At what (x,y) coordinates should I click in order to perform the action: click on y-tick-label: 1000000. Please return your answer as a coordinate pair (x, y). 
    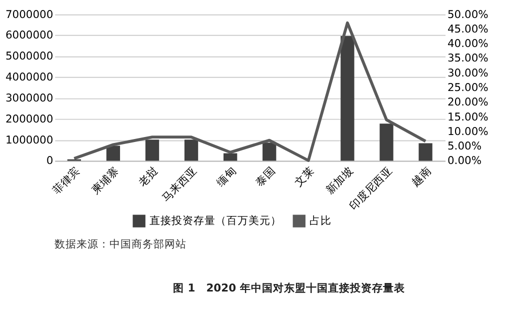
    Looking at the image, I should click on (29, 139).